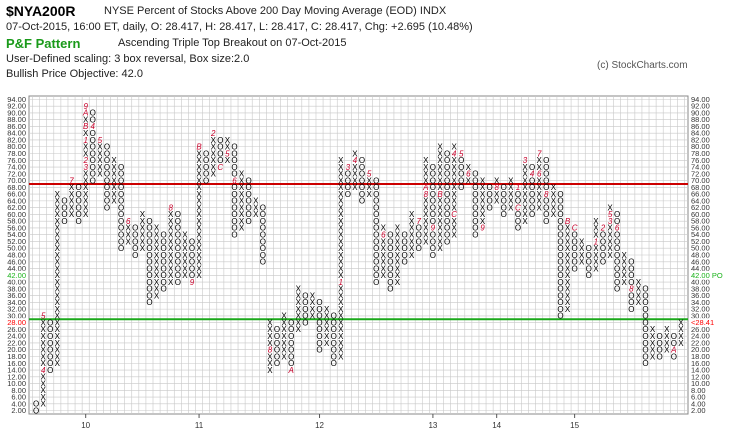 The image size is (745, 440). I want to click on month-marker: 2, so click(603, 228).